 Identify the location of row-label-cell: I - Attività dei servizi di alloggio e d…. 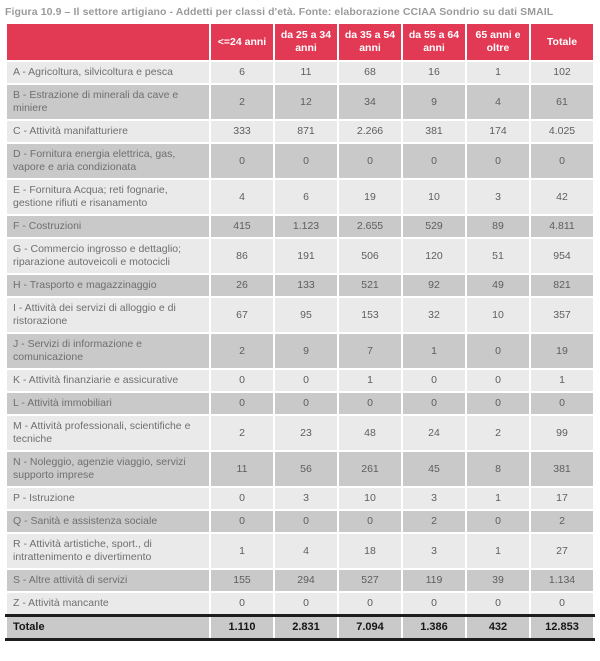
(108, 315).